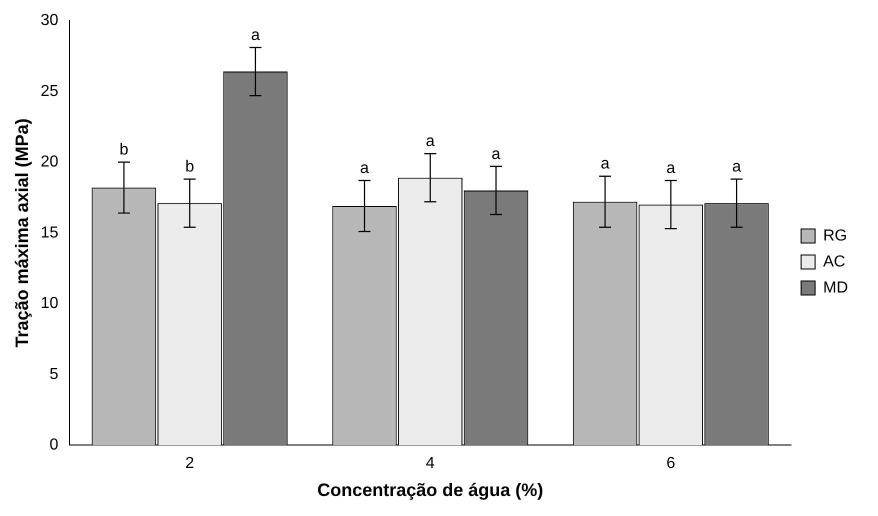  What do you see at coordinates (835, 235) in the screenshot?
I see `legend-label: RG` at bounding box center [835, 235].